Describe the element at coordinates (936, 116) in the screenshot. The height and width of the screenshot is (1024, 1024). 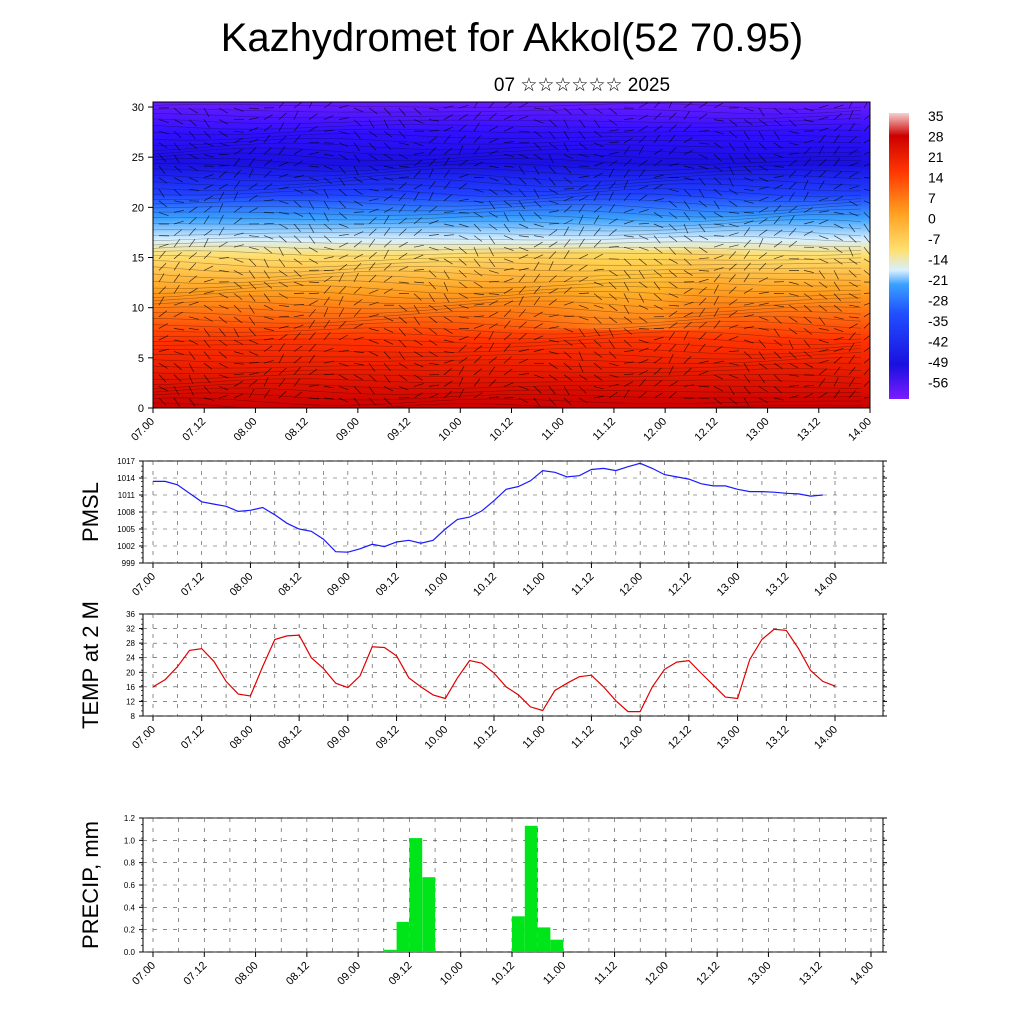
I see `colorbar-label: 35` at that location.